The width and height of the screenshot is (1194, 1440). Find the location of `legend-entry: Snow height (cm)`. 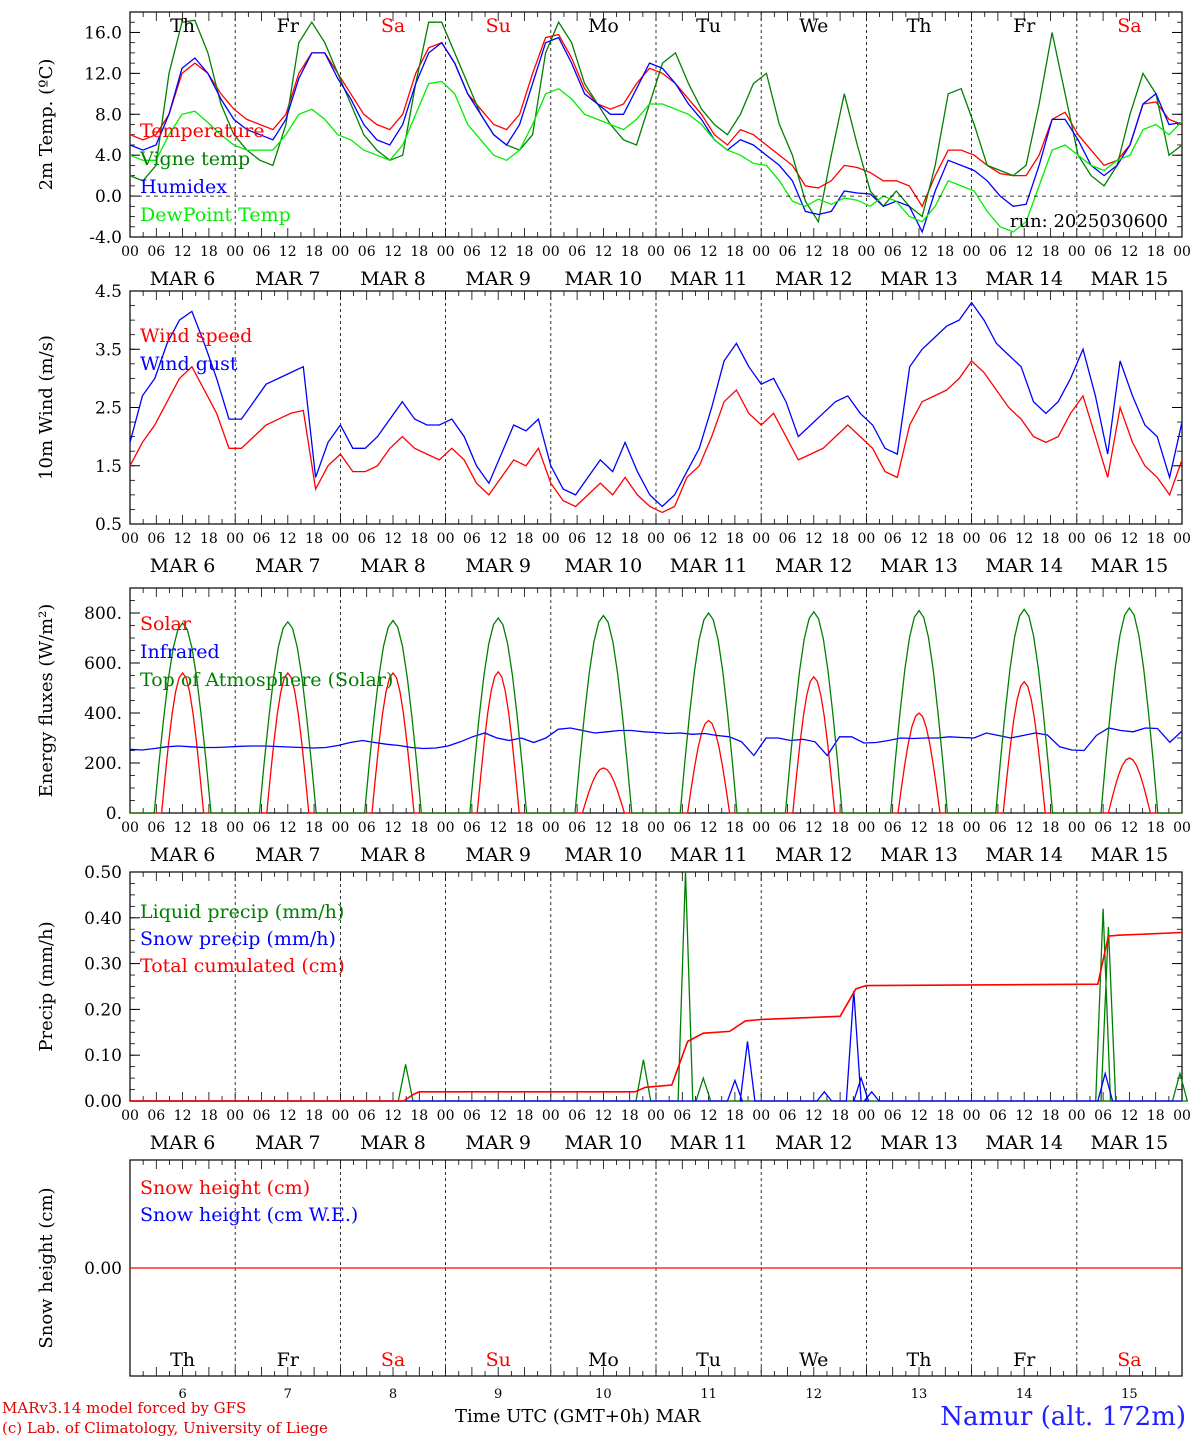

legend-entry: Snow height (cm) is located at coordinates (225, 1188).